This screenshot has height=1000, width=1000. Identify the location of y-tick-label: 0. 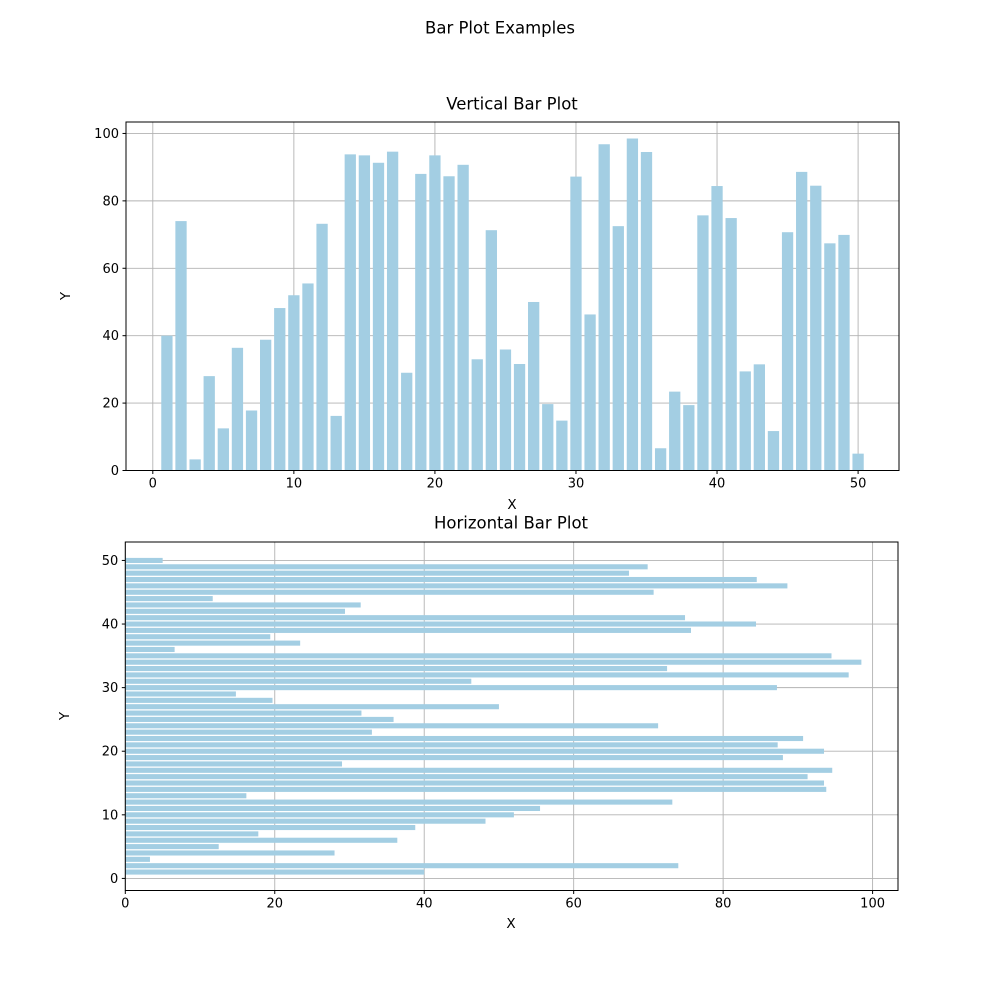
(115, 471).